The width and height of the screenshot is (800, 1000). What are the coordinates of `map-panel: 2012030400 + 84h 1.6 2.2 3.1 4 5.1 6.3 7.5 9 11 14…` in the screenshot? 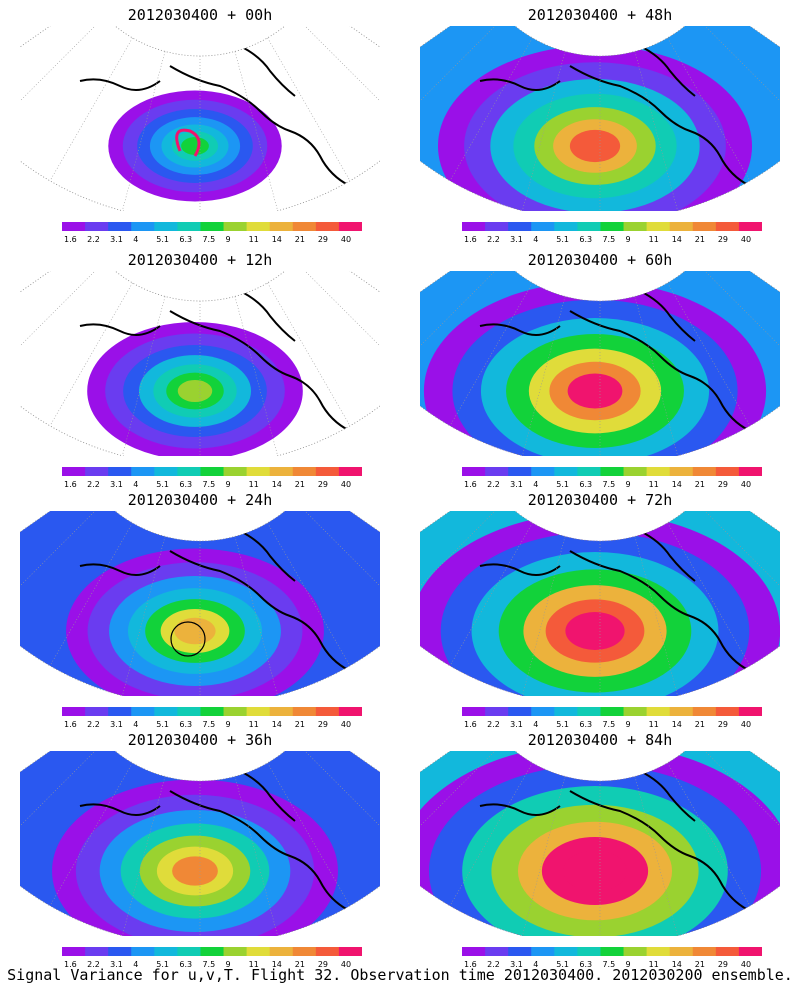 It's located at (600, 847).